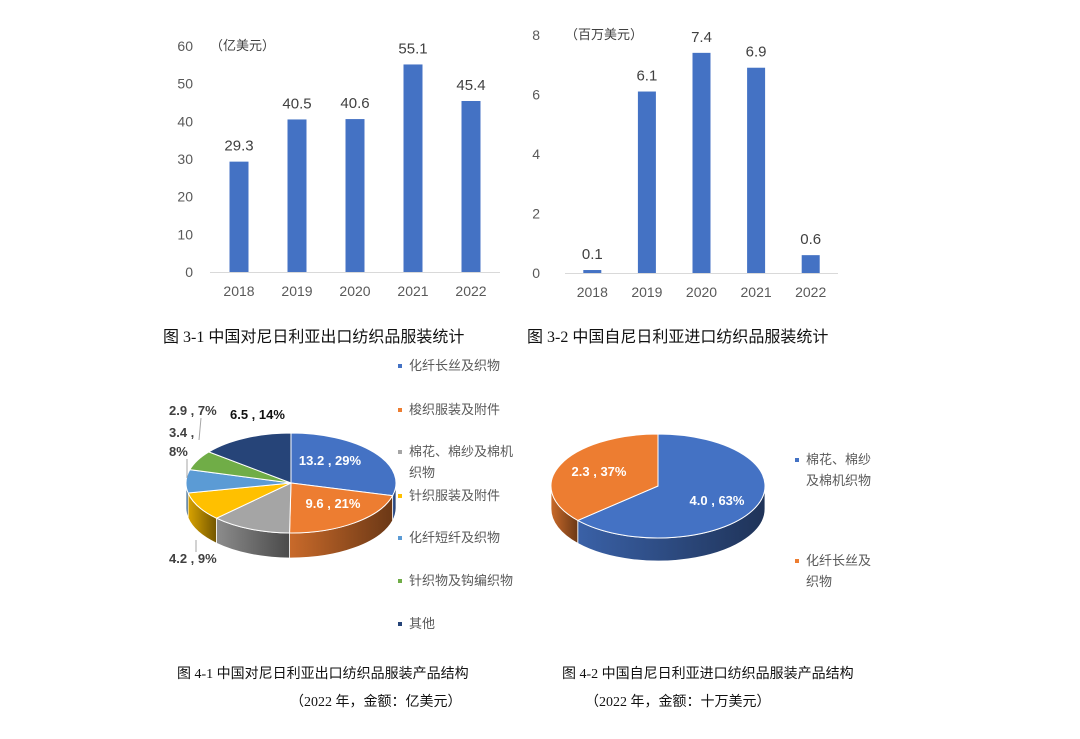 The image size is (1080, 739). What do you see at coordinates (354, 103) in the screenshot?
I see `data-label: 40.6` at bounding box center [354, 103].